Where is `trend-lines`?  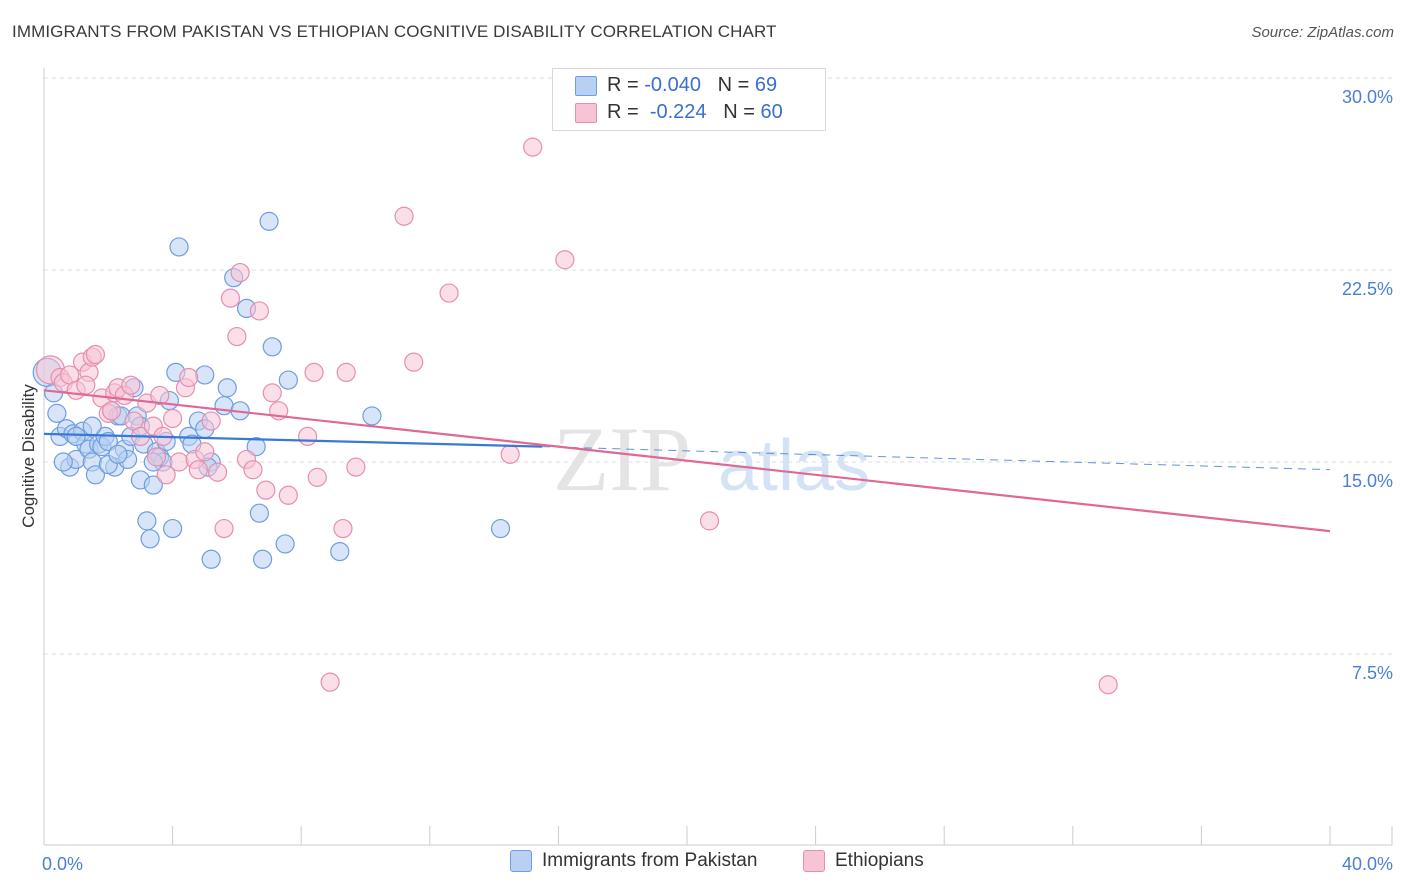 trend-lines is located at coordinates (687, 461).